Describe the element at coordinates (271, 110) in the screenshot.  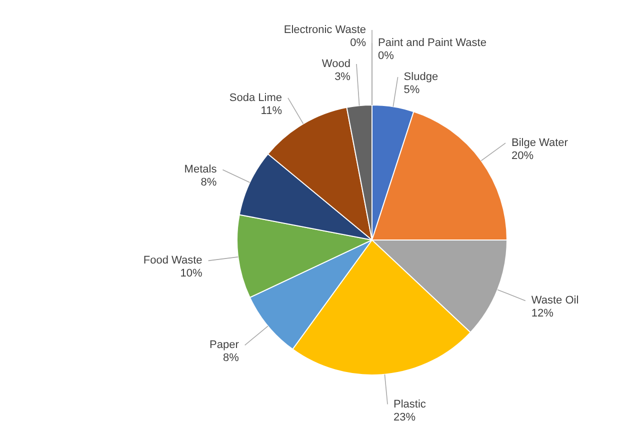
I see `data-label: 11%` at that location.